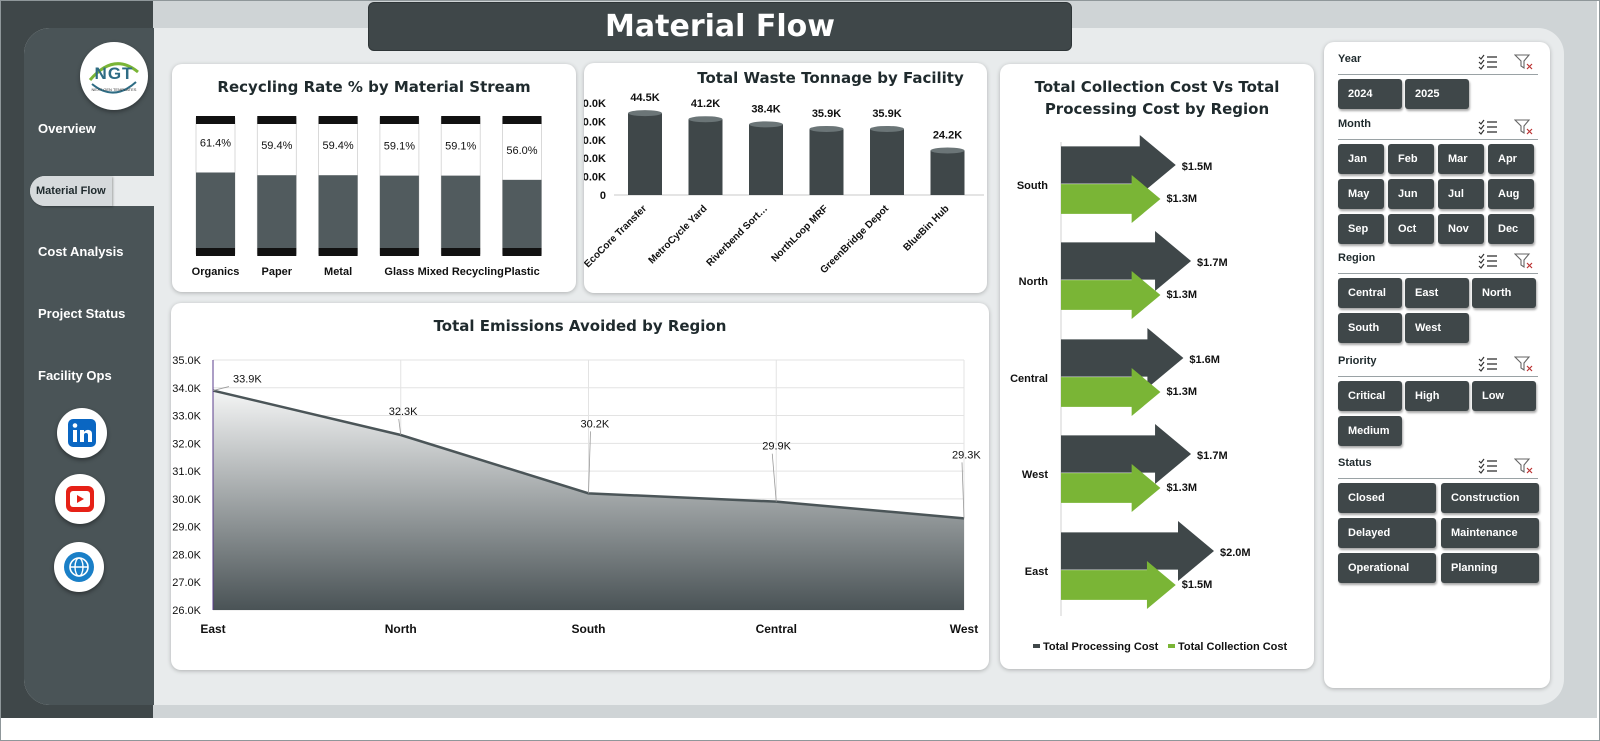 This screenshot has height=741, width=1600. Describe the element at coordinates (1370, 328) in the screenshot. I see `slicer-option-region-south: South` at that location.